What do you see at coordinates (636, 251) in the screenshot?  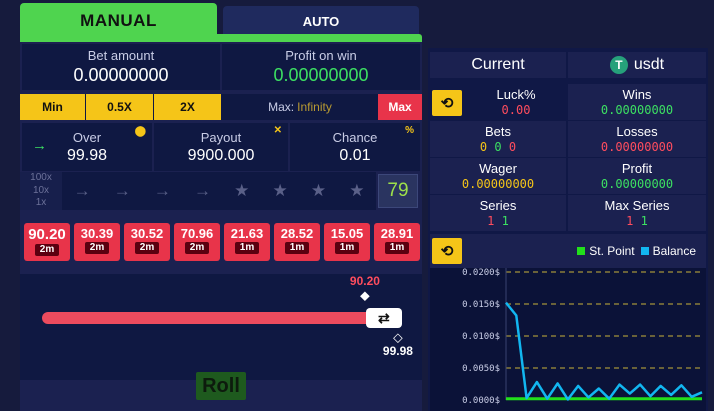 I see `chart-legend: St. Point Balance` at bounding box center [636, 251].